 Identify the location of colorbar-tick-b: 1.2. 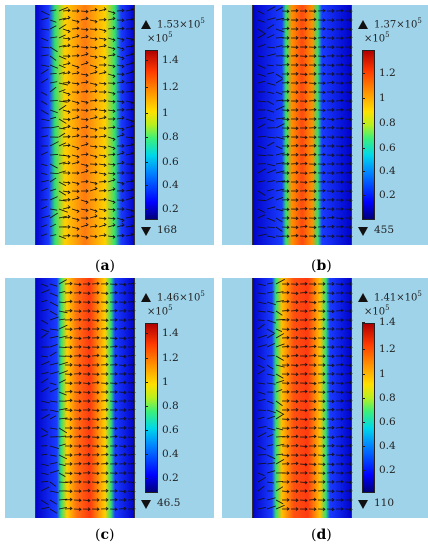
(387, 73).